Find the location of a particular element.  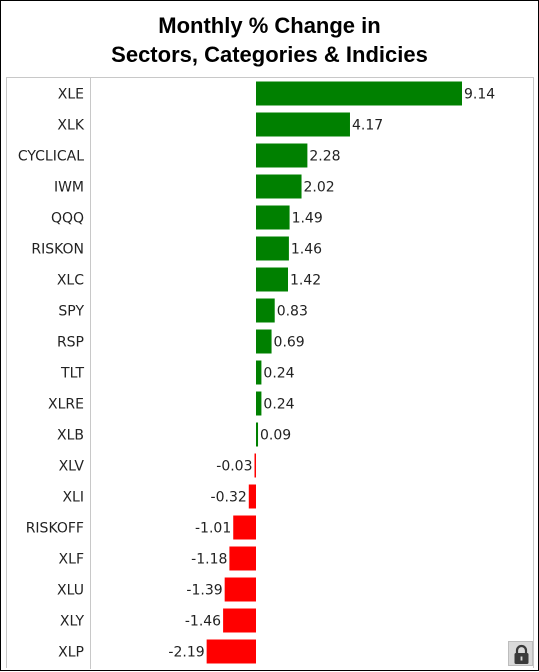

bar-iwm is located at coordinates (279, 186).